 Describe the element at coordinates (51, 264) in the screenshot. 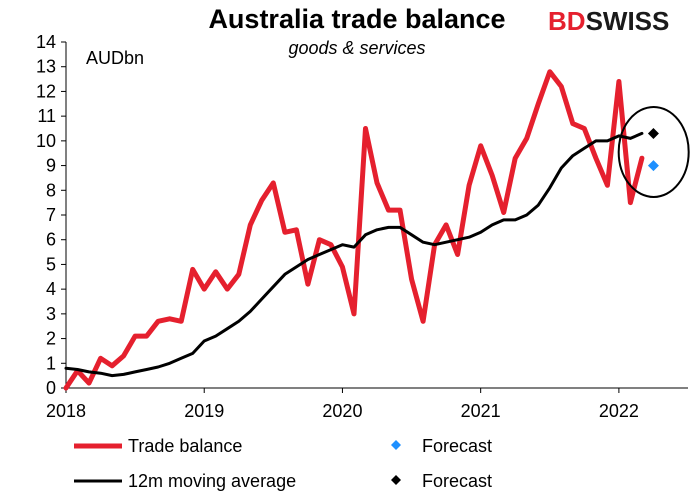

I see `y-tick-label: 5` at that location.